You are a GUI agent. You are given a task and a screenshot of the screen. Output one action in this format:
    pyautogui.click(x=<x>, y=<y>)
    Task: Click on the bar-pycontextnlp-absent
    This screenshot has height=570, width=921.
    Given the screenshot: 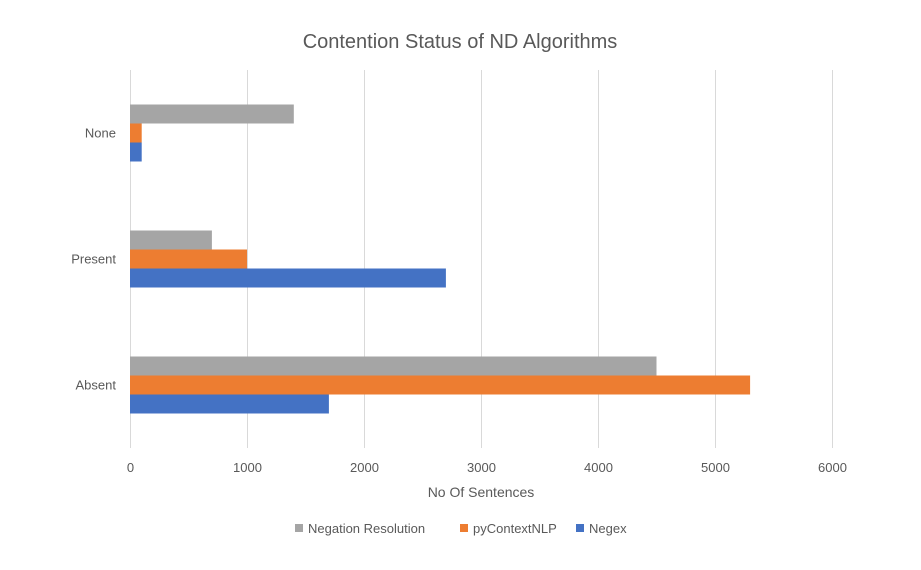 What is the action you would take?
    pyautogui.click(x=440, y=385)
    